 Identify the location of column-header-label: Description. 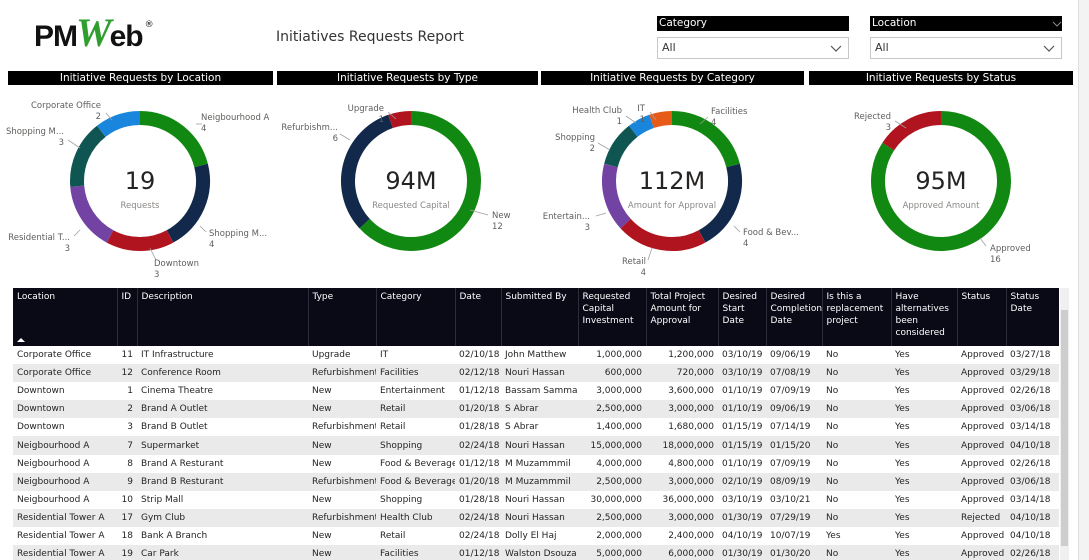
(167, 297).